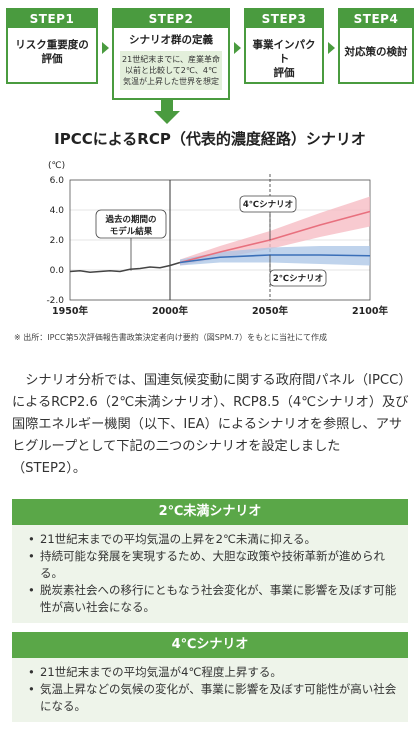 Image resolution: width=420 pixels, height=744 pixels. I want to click on step4-body: 対応策の検討, so click(376, 52).